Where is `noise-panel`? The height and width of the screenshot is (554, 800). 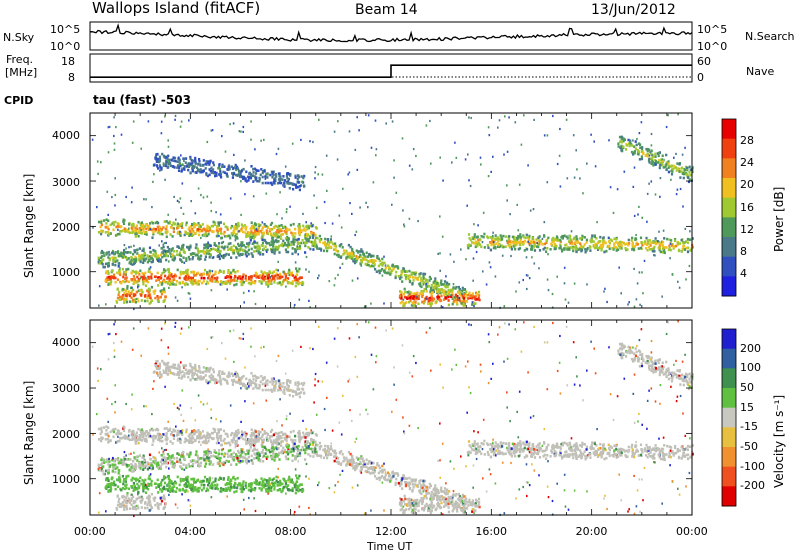 noise-panel is located at coordinates (391, 36).